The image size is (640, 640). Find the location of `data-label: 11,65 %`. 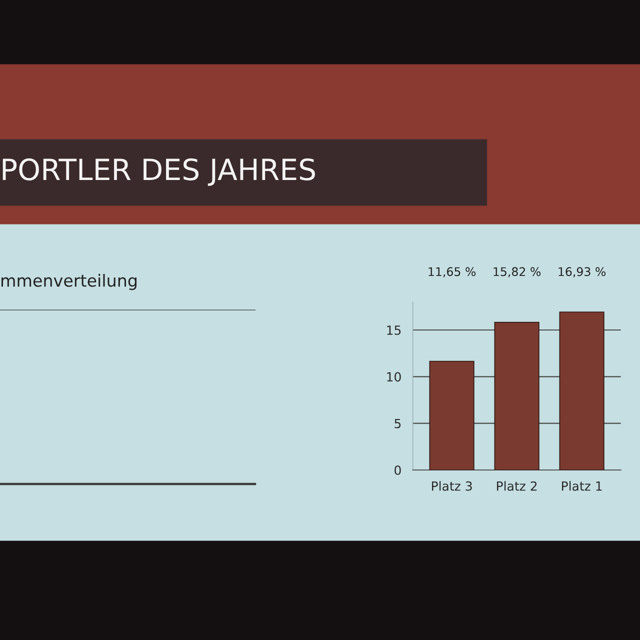

data-label: 11,65 % is located at coordinates (452, 272).